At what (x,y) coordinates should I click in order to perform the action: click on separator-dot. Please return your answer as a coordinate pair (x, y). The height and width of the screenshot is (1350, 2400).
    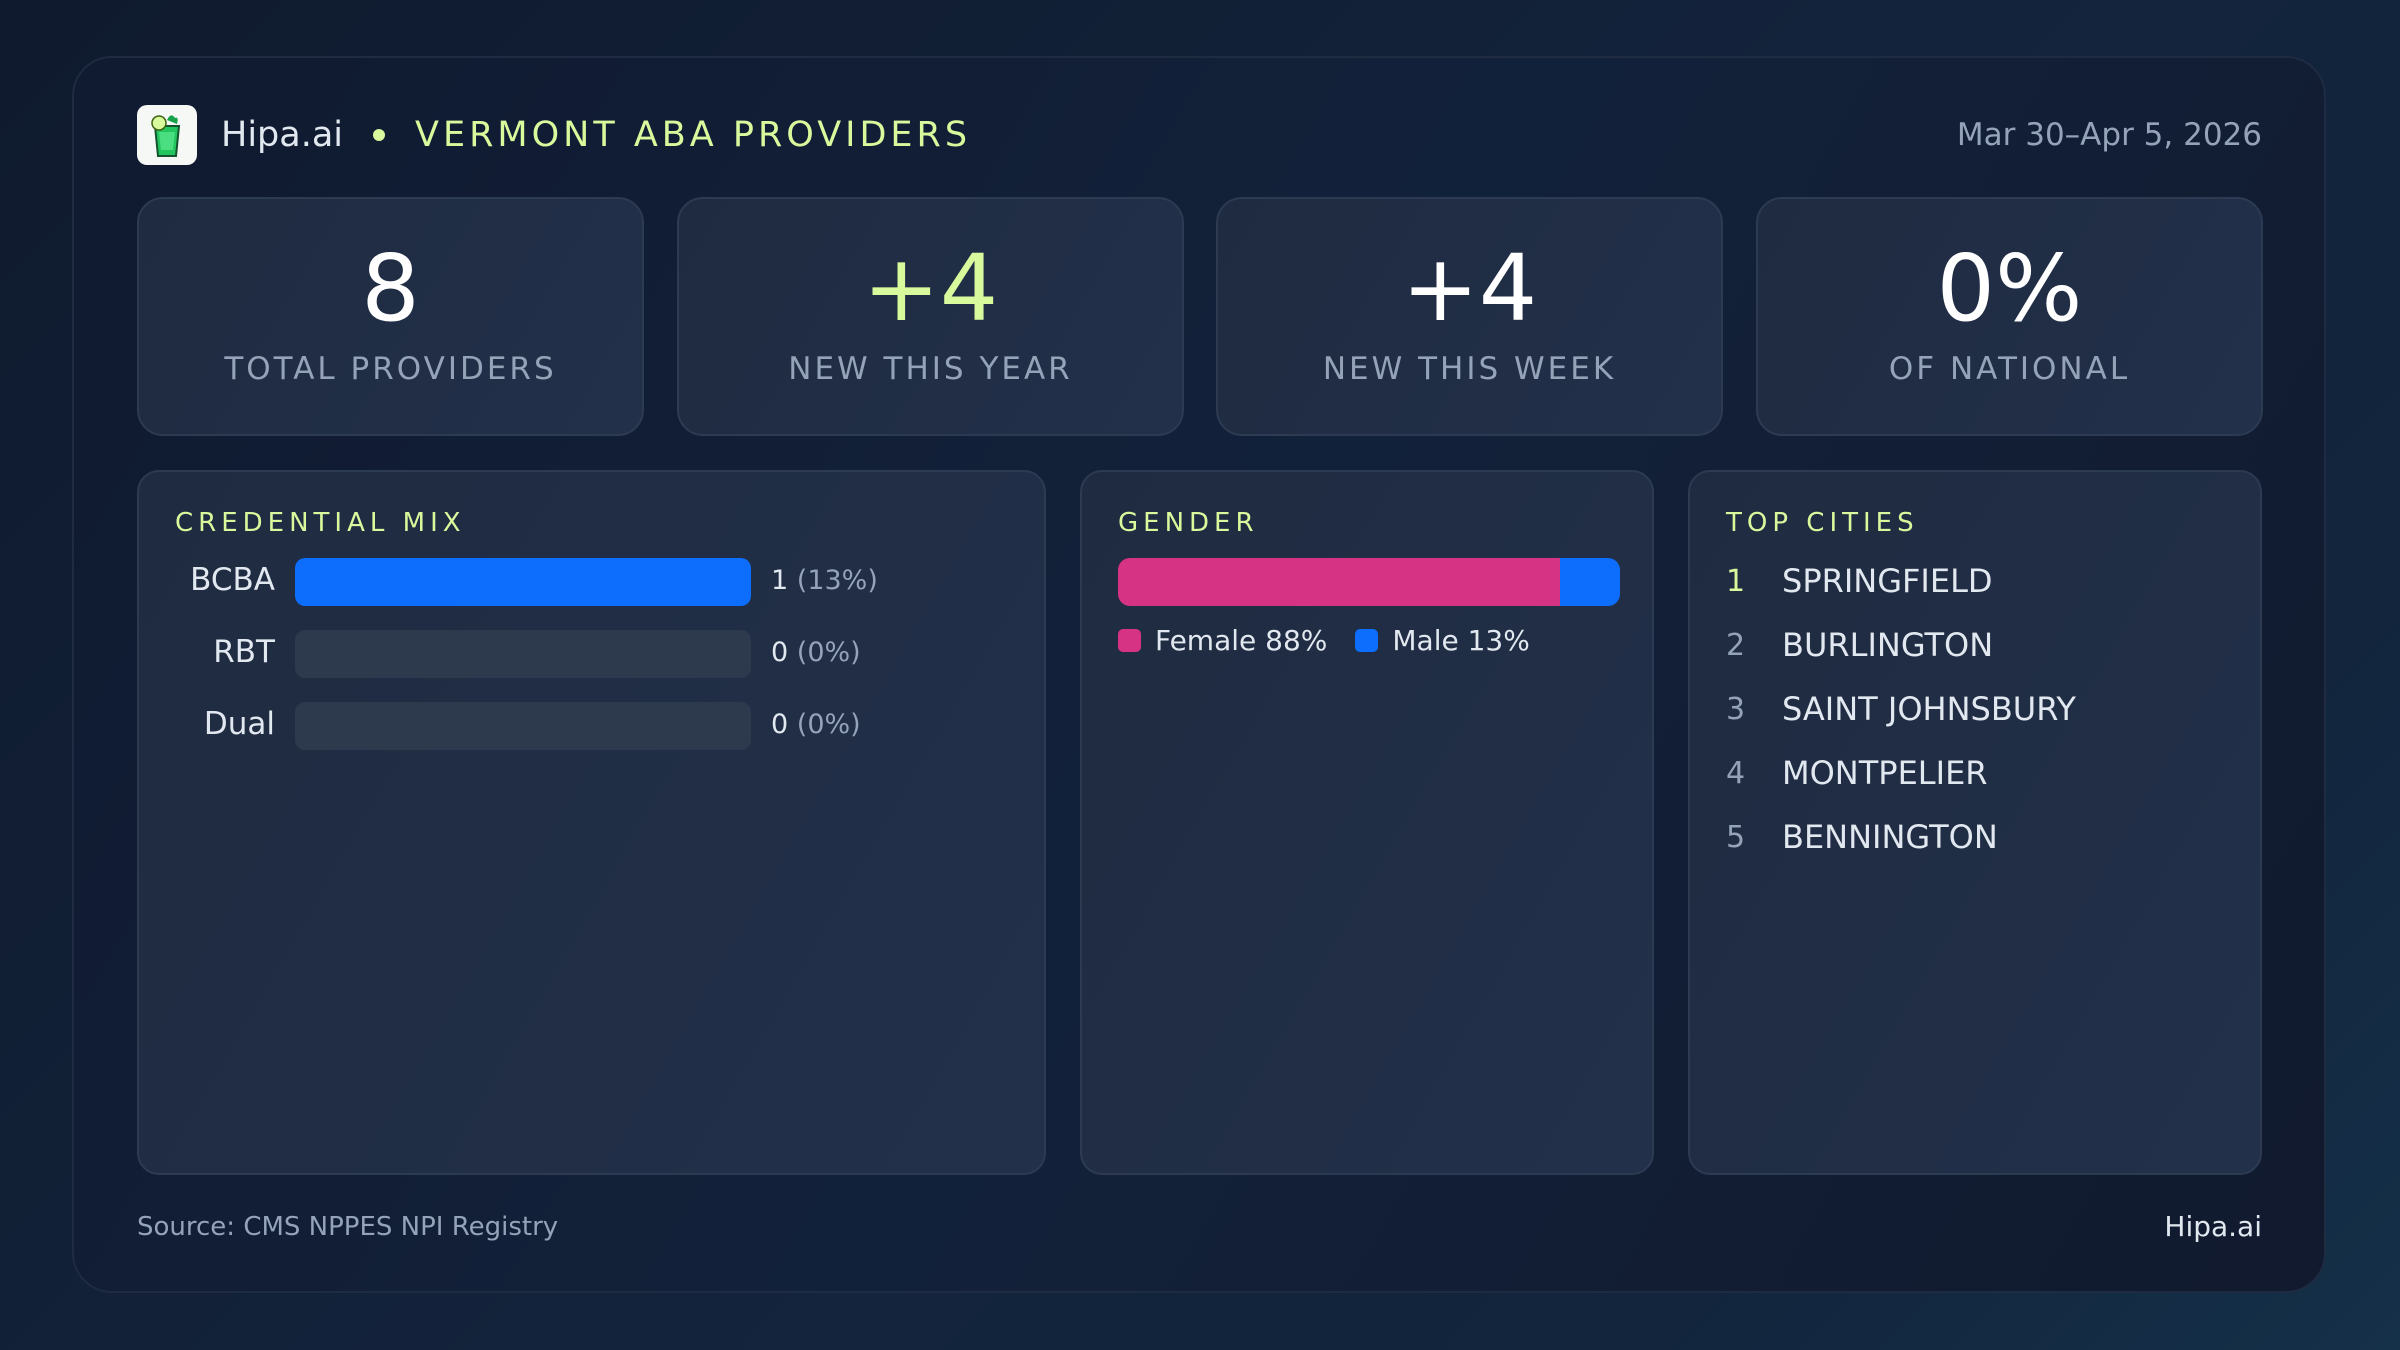
    Looking at the image, I should click on (379, 135).